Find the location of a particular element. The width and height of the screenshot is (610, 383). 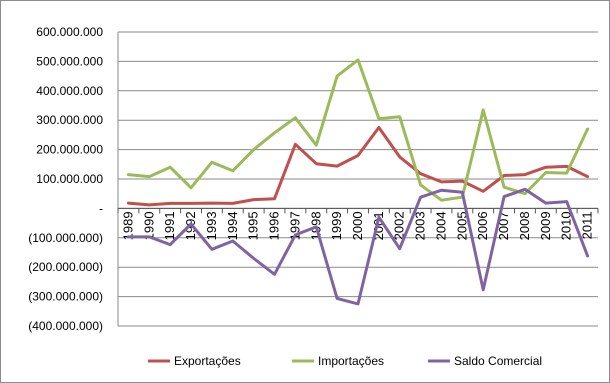

y-tick-label: - is located at coordinates (101, 208).